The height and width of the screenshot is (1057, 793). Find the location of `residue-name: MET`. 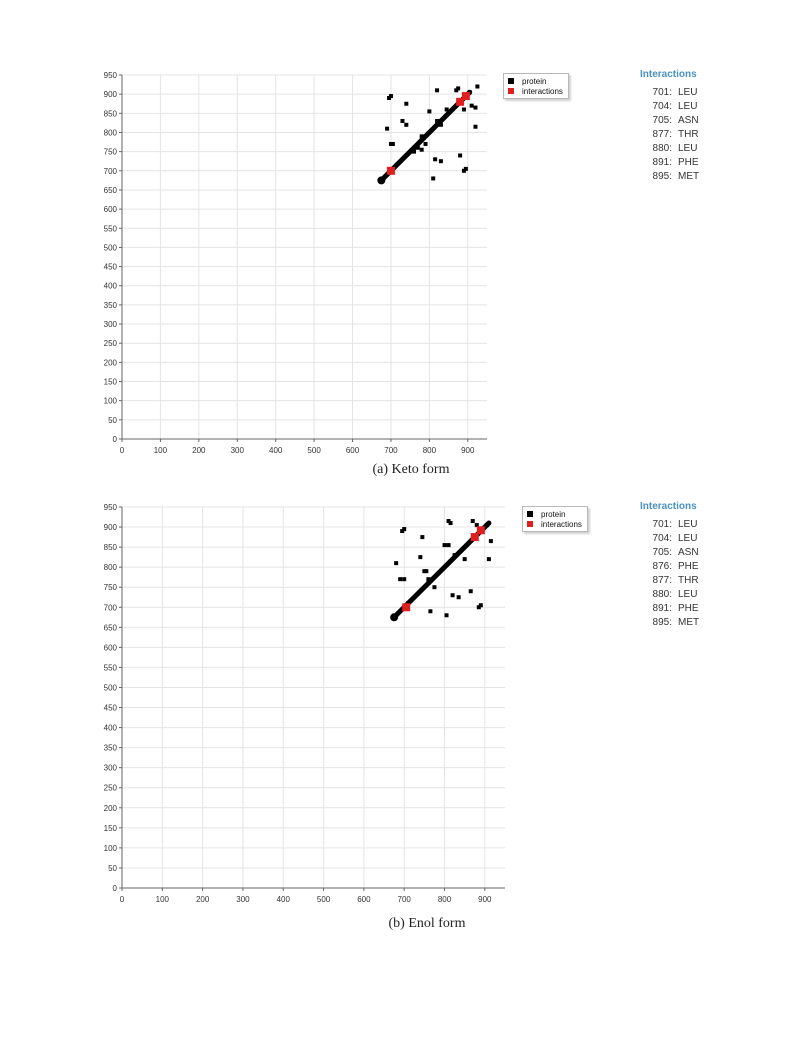

residue-name: MET is located at coordinates (689, 176).